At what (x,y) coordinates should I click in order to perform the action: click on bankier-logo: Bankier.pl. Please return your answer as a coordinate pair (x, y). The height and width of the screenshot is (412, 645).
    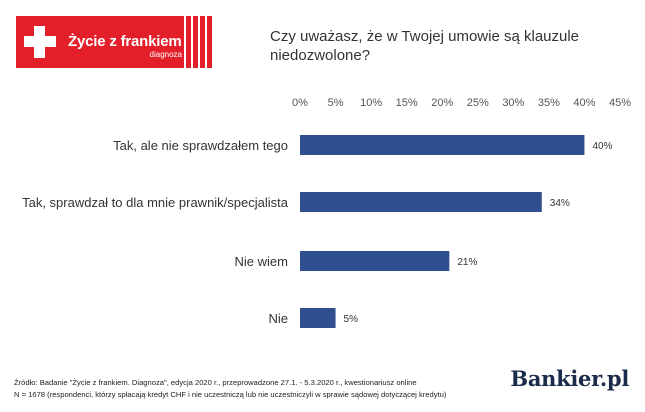
    Looking at the image, I should click on (569, 378).